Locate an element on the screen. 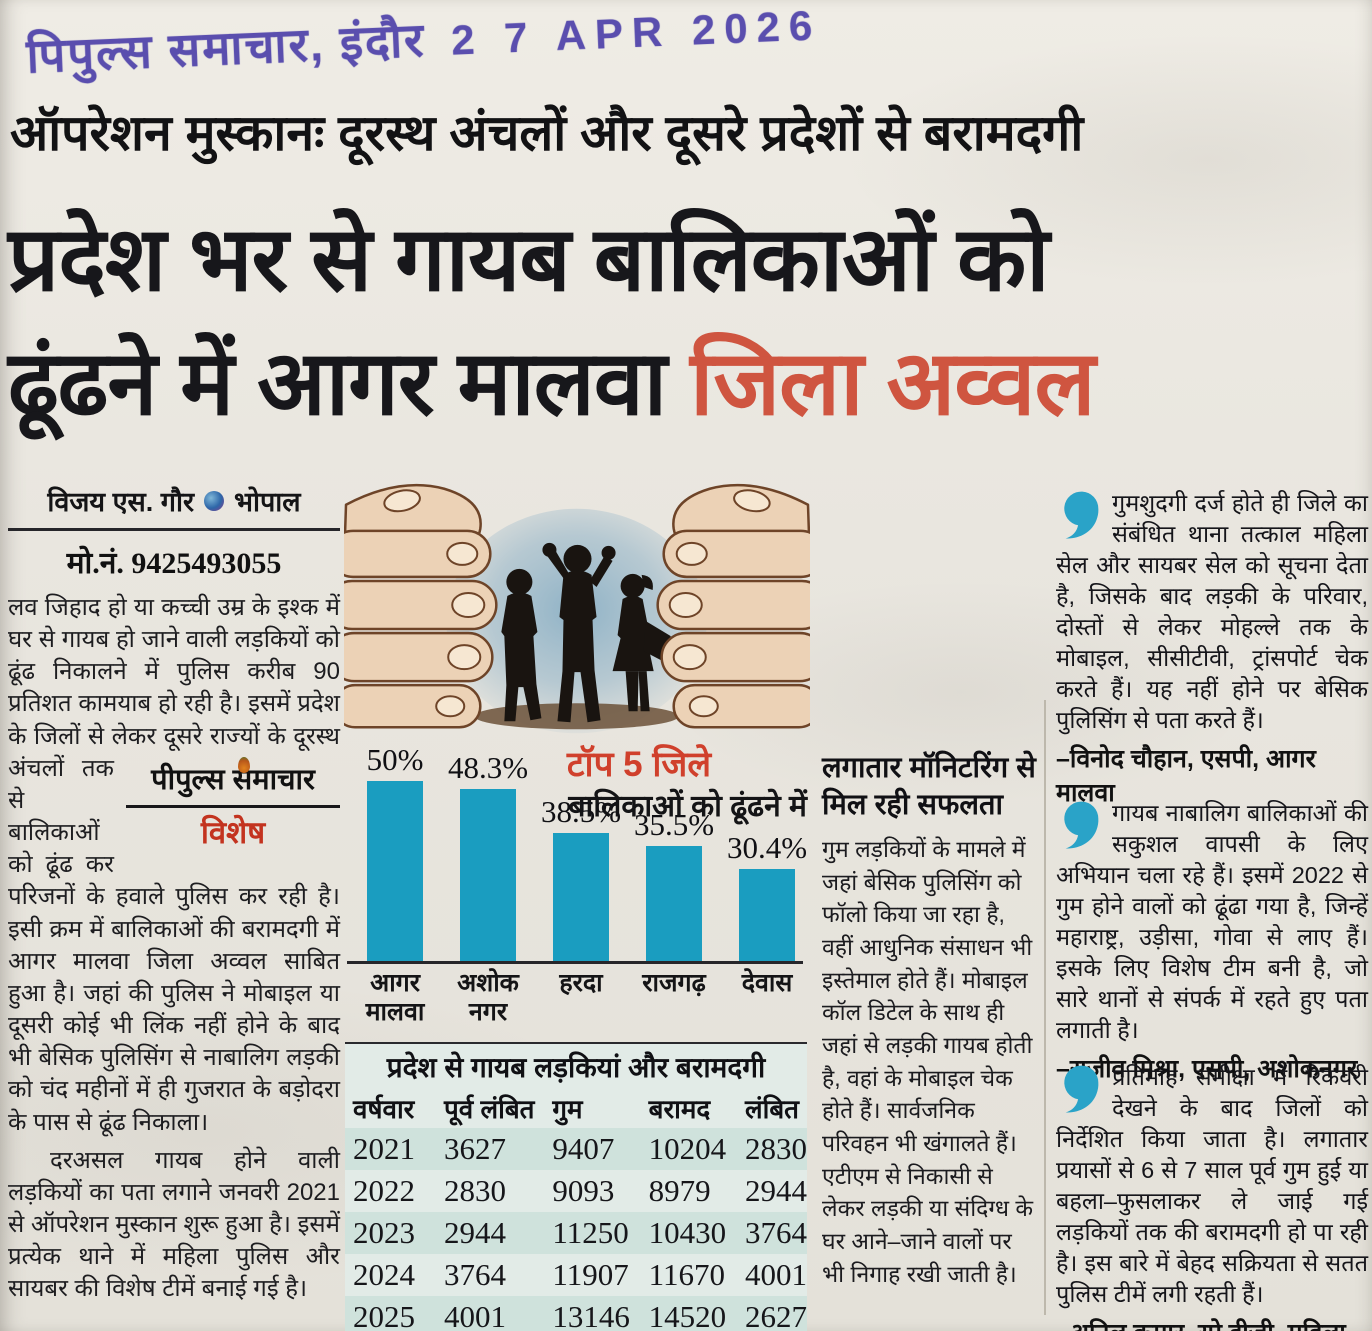 The height and width of the screenshot is (1331, 1372). table-row: 2025 4001 13146 14520 2627 is located at coordinates (576, 1313).